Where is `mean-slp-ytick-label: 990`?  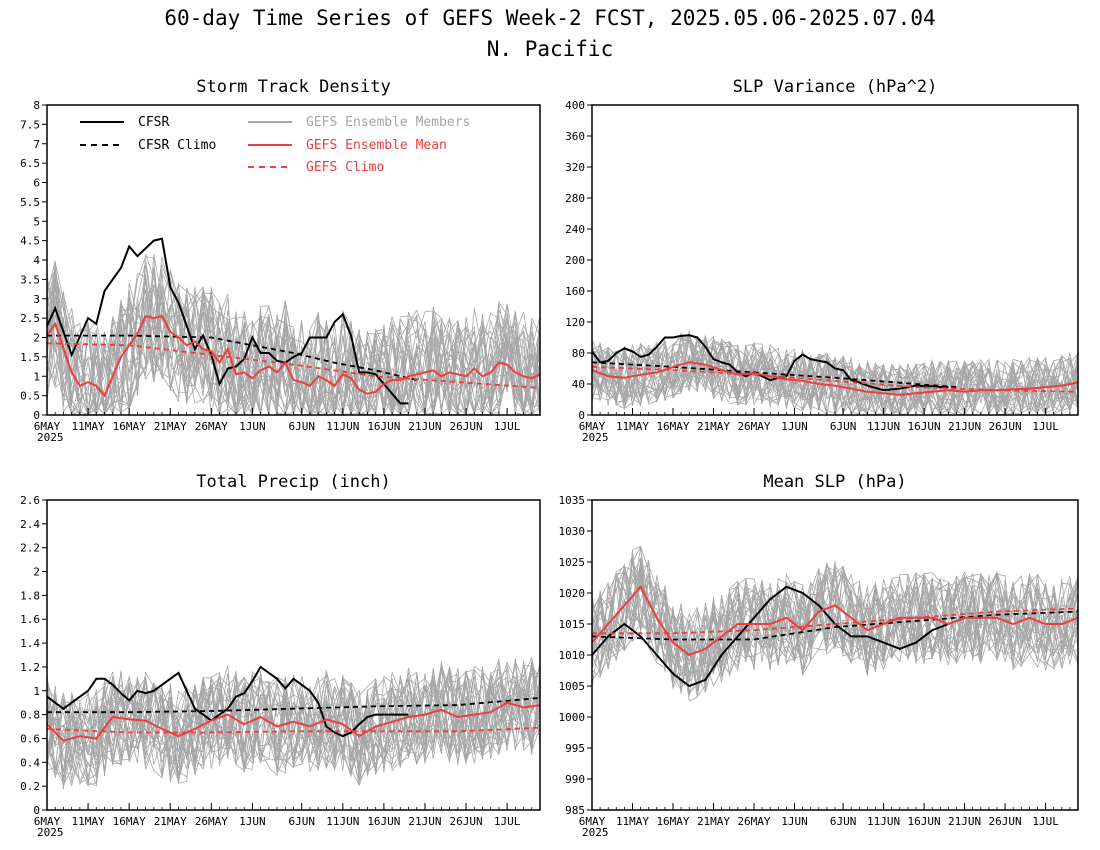 mean-slp-ytick-label: 990 is located at coordinates (575, 779).